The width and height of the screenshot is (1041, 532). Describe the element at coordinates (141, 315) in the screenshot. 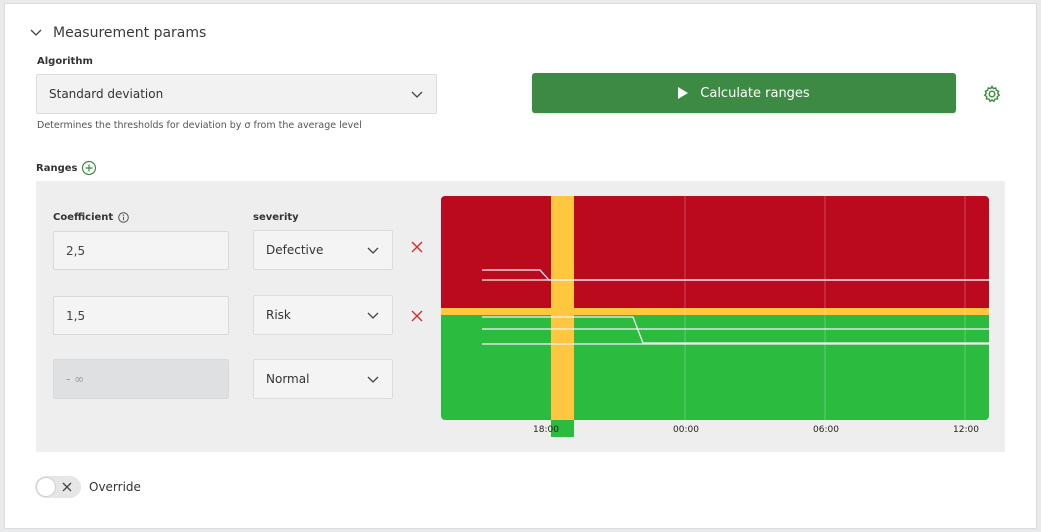

I see `coefficient-input: 1,5` at that location.